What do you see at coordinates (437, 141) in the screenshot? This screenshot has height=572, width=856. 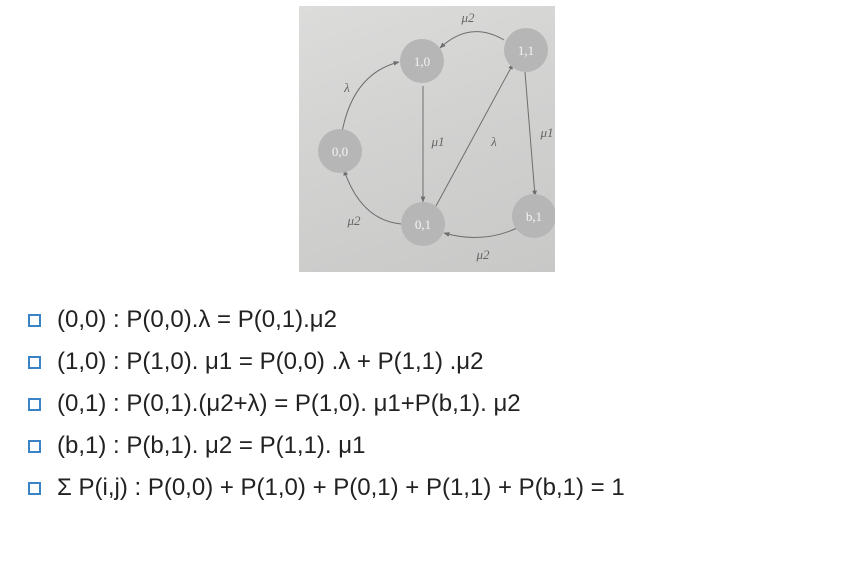 I see `edge-label-10-01: μ1` at bounding box center [437, 141].